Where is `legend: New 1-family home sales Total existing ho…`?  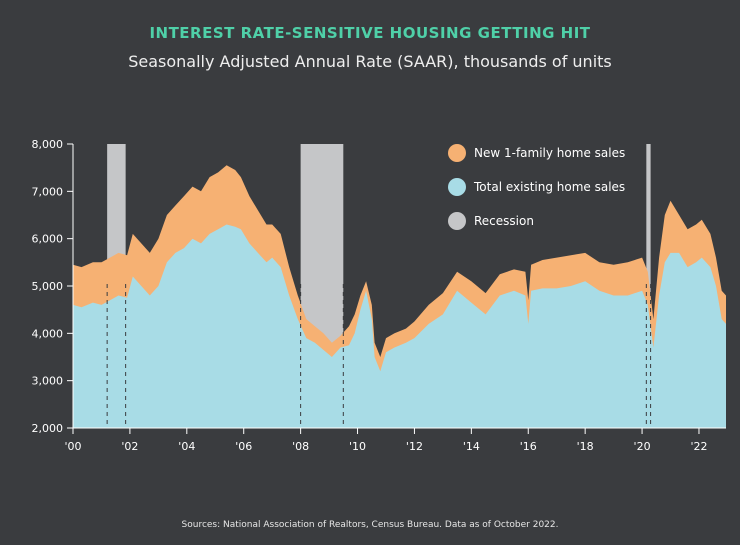 legend: New 1-family home sales Total existing ho… is located at coordinates (536, 187).